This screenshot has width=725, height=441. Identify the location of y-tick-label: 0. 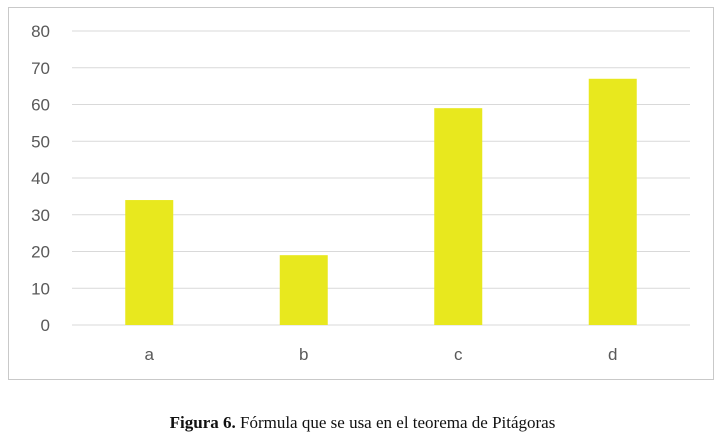
(45, 325).